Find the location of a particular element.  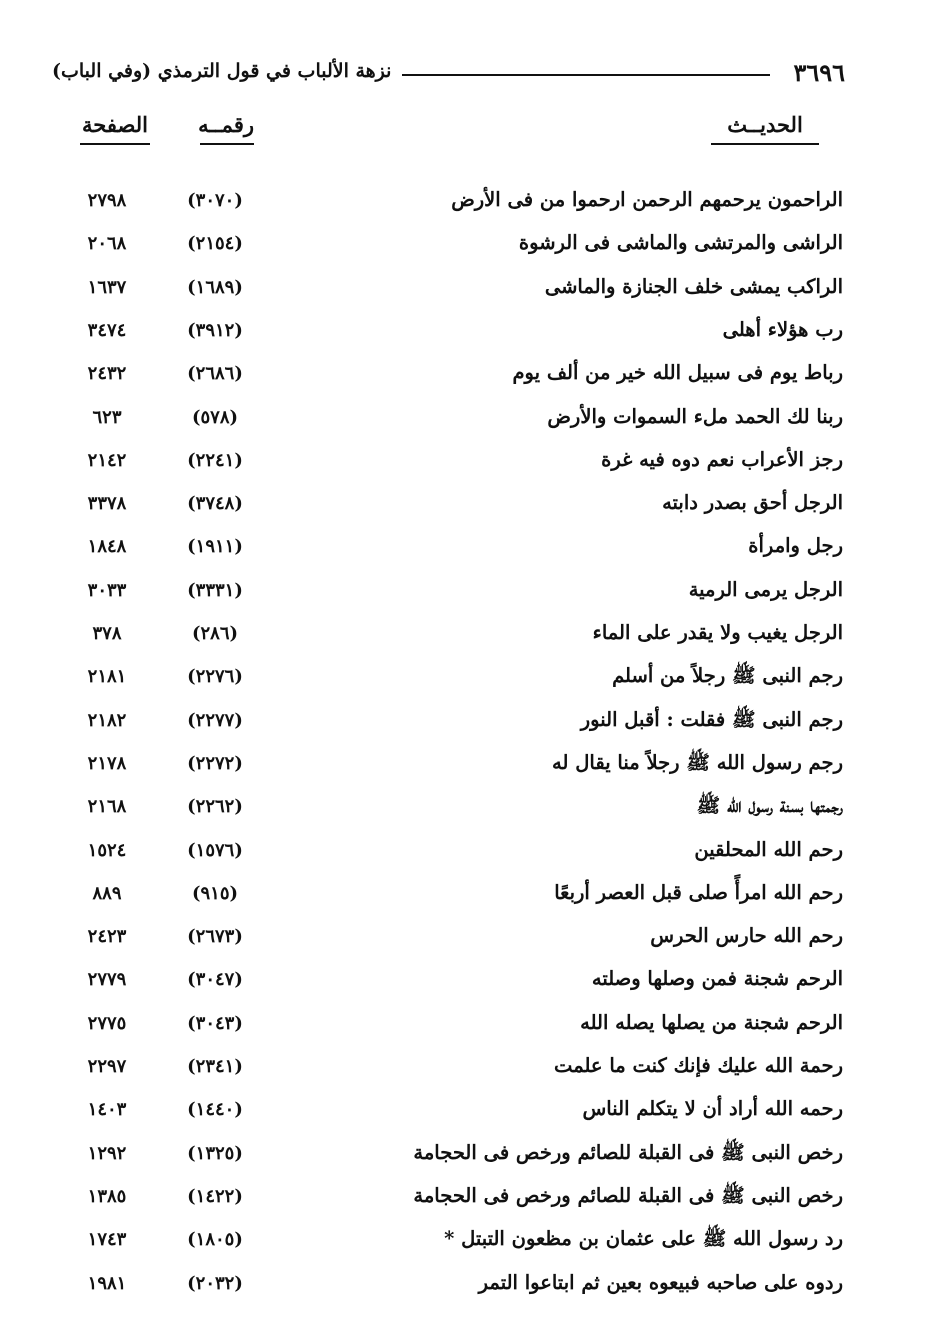

hadith-number: (٢٢٤١) is located at coordinates (215, 460).